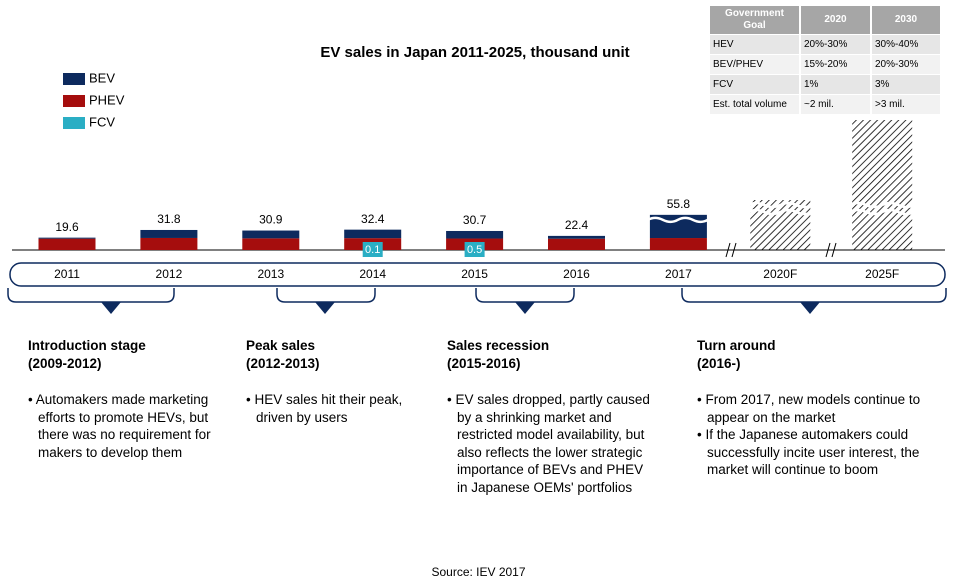 Image resolution: width=957 pixels, height=581 pixels. What do you see at coordinates (755, 84) in the screenshot?
I see `table-cell: FCV` at bounding box center [755, 84].